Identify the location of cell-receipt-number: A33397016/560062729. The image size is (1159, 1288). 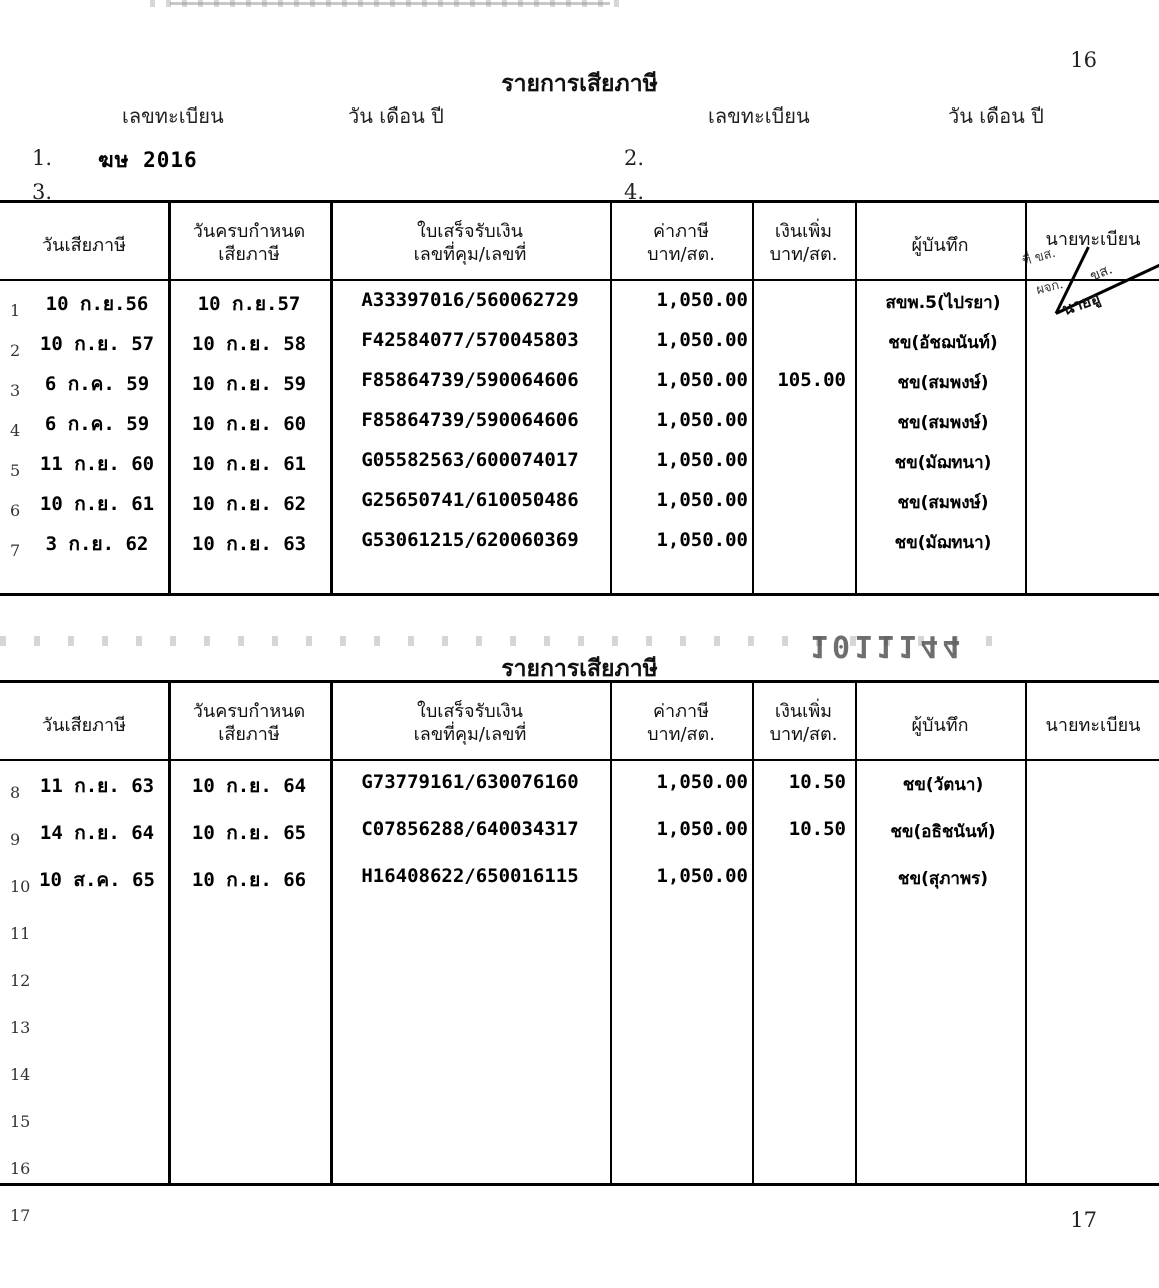
(470, 300).